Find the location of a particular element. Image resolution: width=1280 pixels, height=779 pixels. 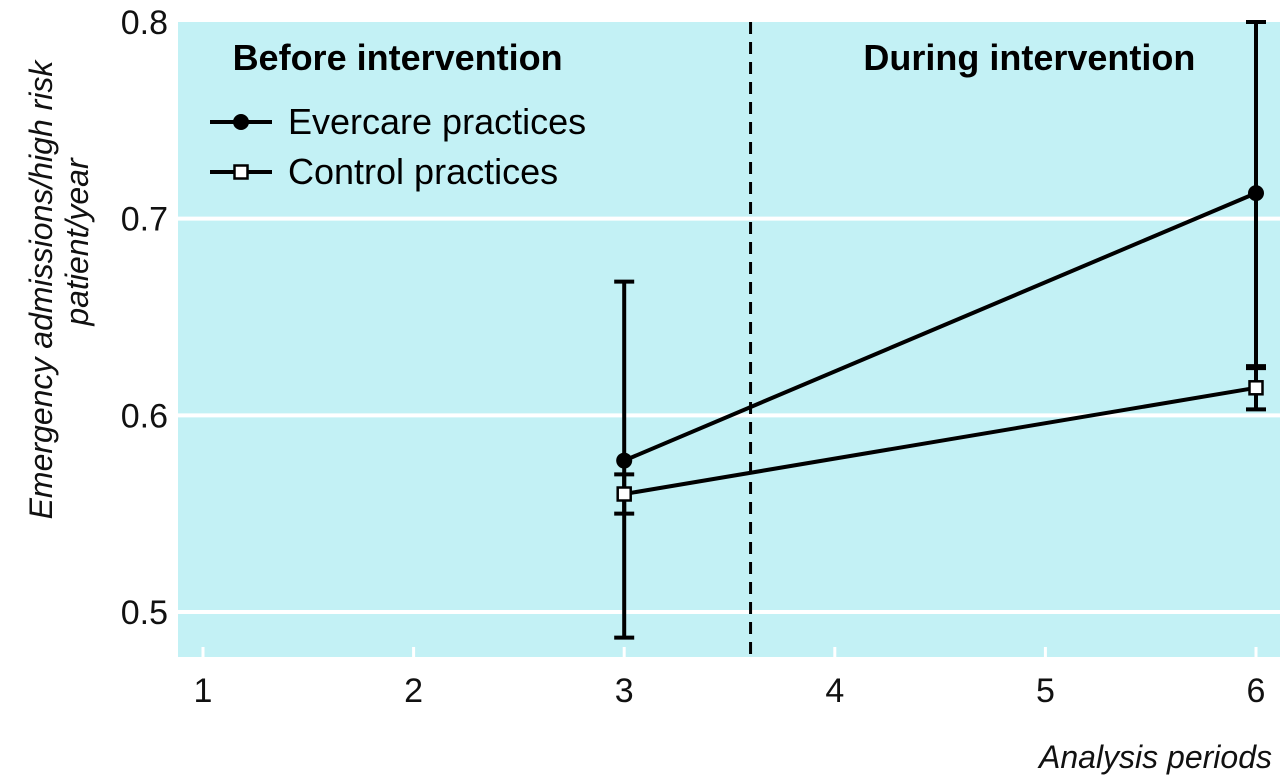

y-axis-ticks: 0.5 0.6 0.7 0.8 is located at coordinates (144, 318).